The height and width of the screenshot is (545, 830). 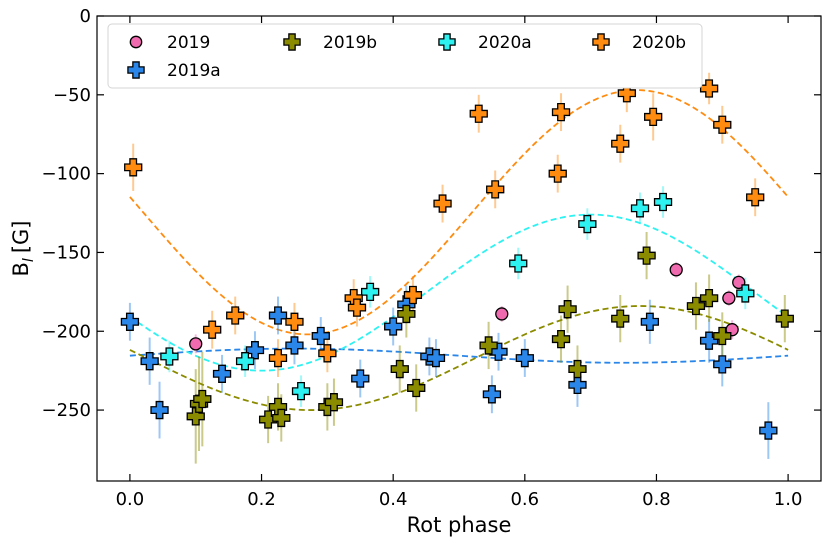 What do you see at coordinates (21, 237) in the screenshot?
I see `y-axis-label-unit: [G]` at bounding box center [21, 237].